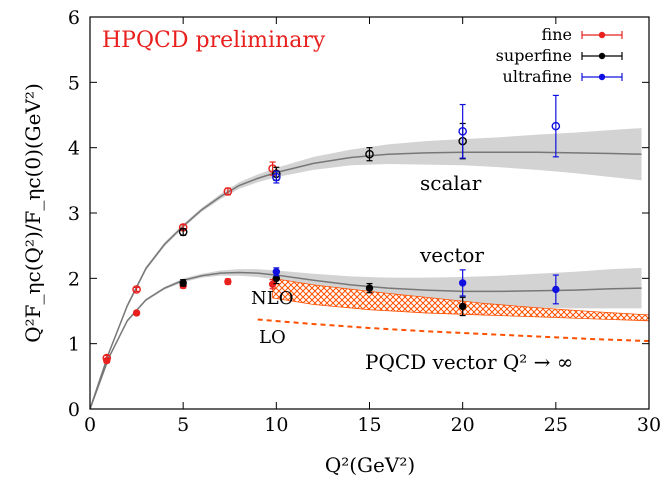 This screenshot has width=662, height=482. Describe the element at coordinates (451, 255) in the screenshot. I see `vector-label: vector` at that location.